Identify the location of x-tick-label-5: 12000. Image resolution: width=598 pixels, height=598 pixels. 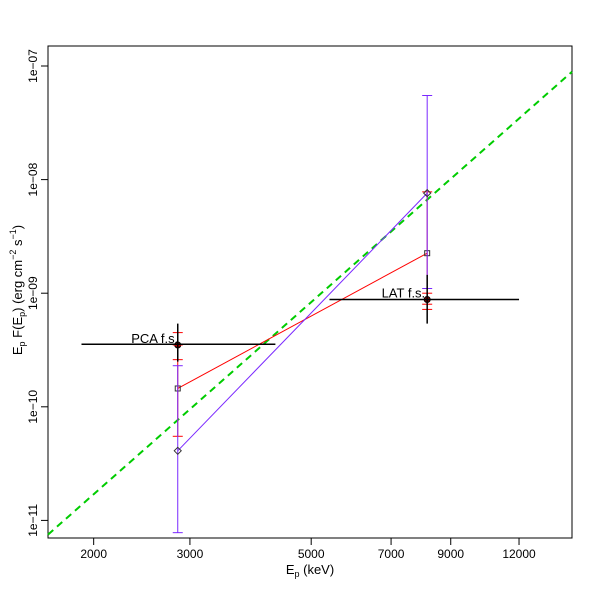
(519, 554).